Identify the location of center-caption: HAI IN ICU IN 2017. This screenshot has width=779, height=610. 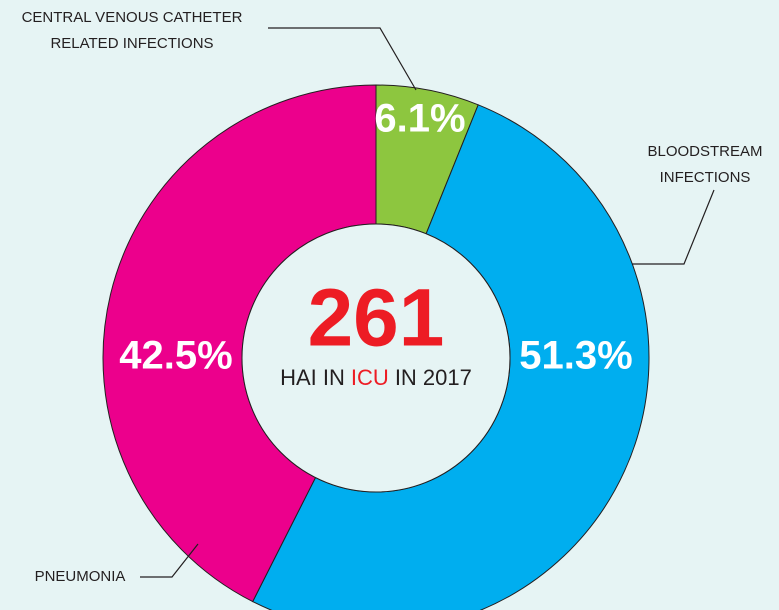
(376, 377).